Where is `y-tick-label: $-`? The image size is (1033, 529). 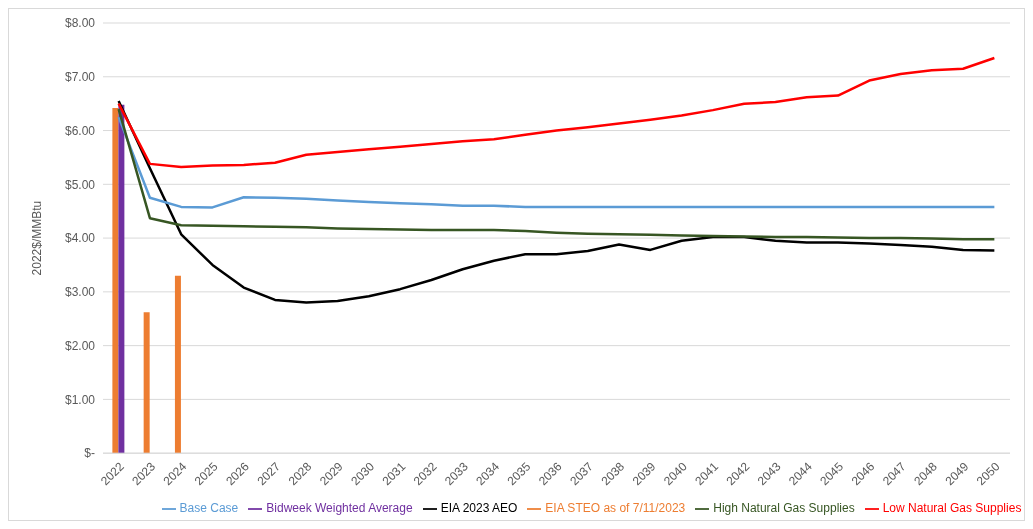 y-tick-label: $- is located at coordinates (89, 453).